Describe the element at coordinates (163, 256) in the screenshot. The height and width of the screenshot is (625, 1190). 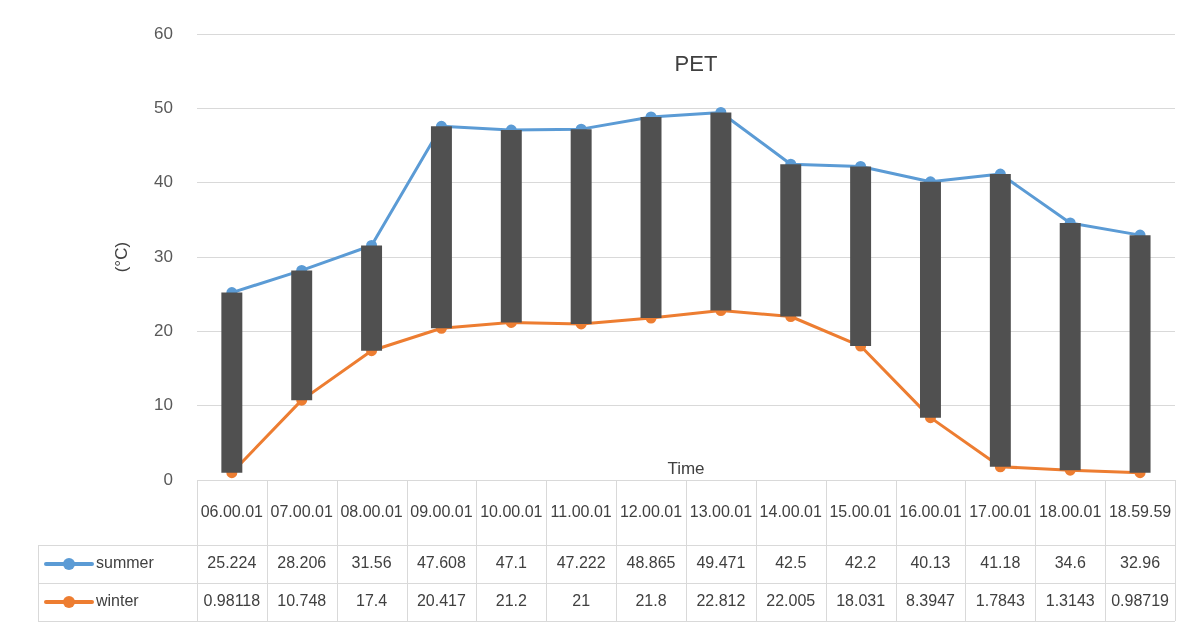
I see `y-tick-label: 30` at that location.